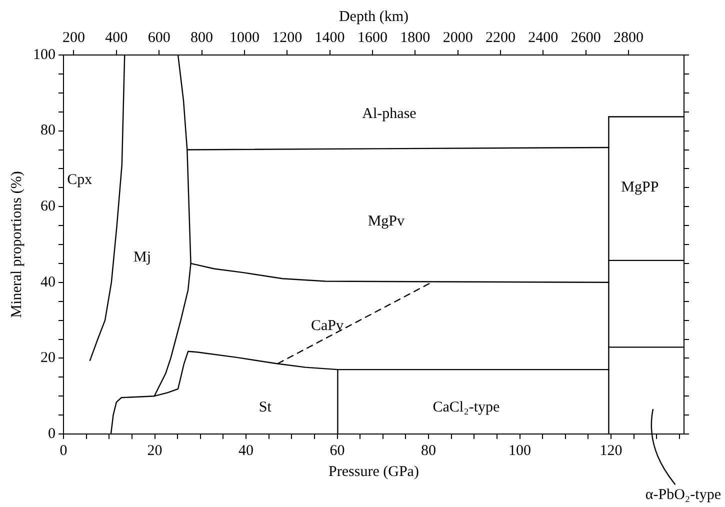  Describe the element at coordinates (16, 244) in the screenshot. I see `y-axis-title: Mineral proportions (%)` at that location.